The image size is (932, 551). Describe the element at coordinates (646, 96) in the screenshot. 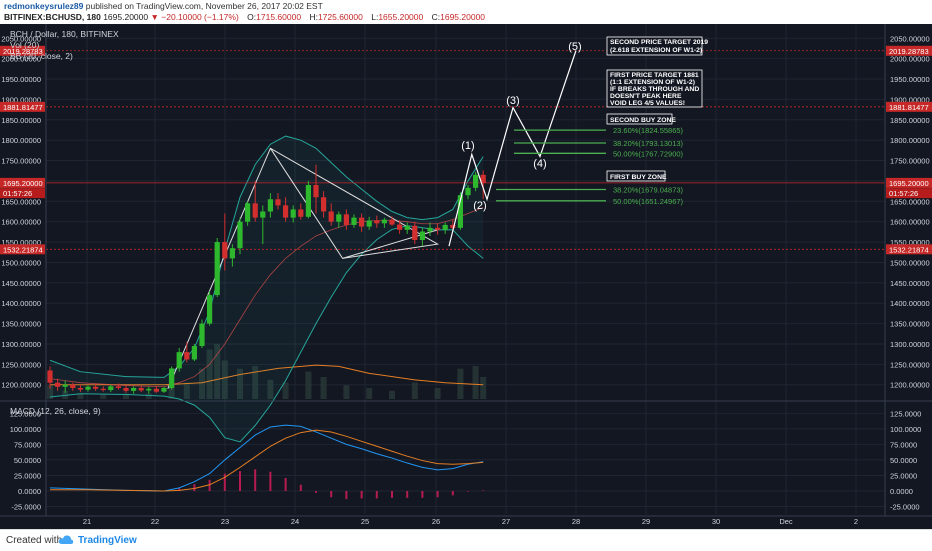

I see `first-target-line-4: DOESN'T PEAK HERE` at that location.